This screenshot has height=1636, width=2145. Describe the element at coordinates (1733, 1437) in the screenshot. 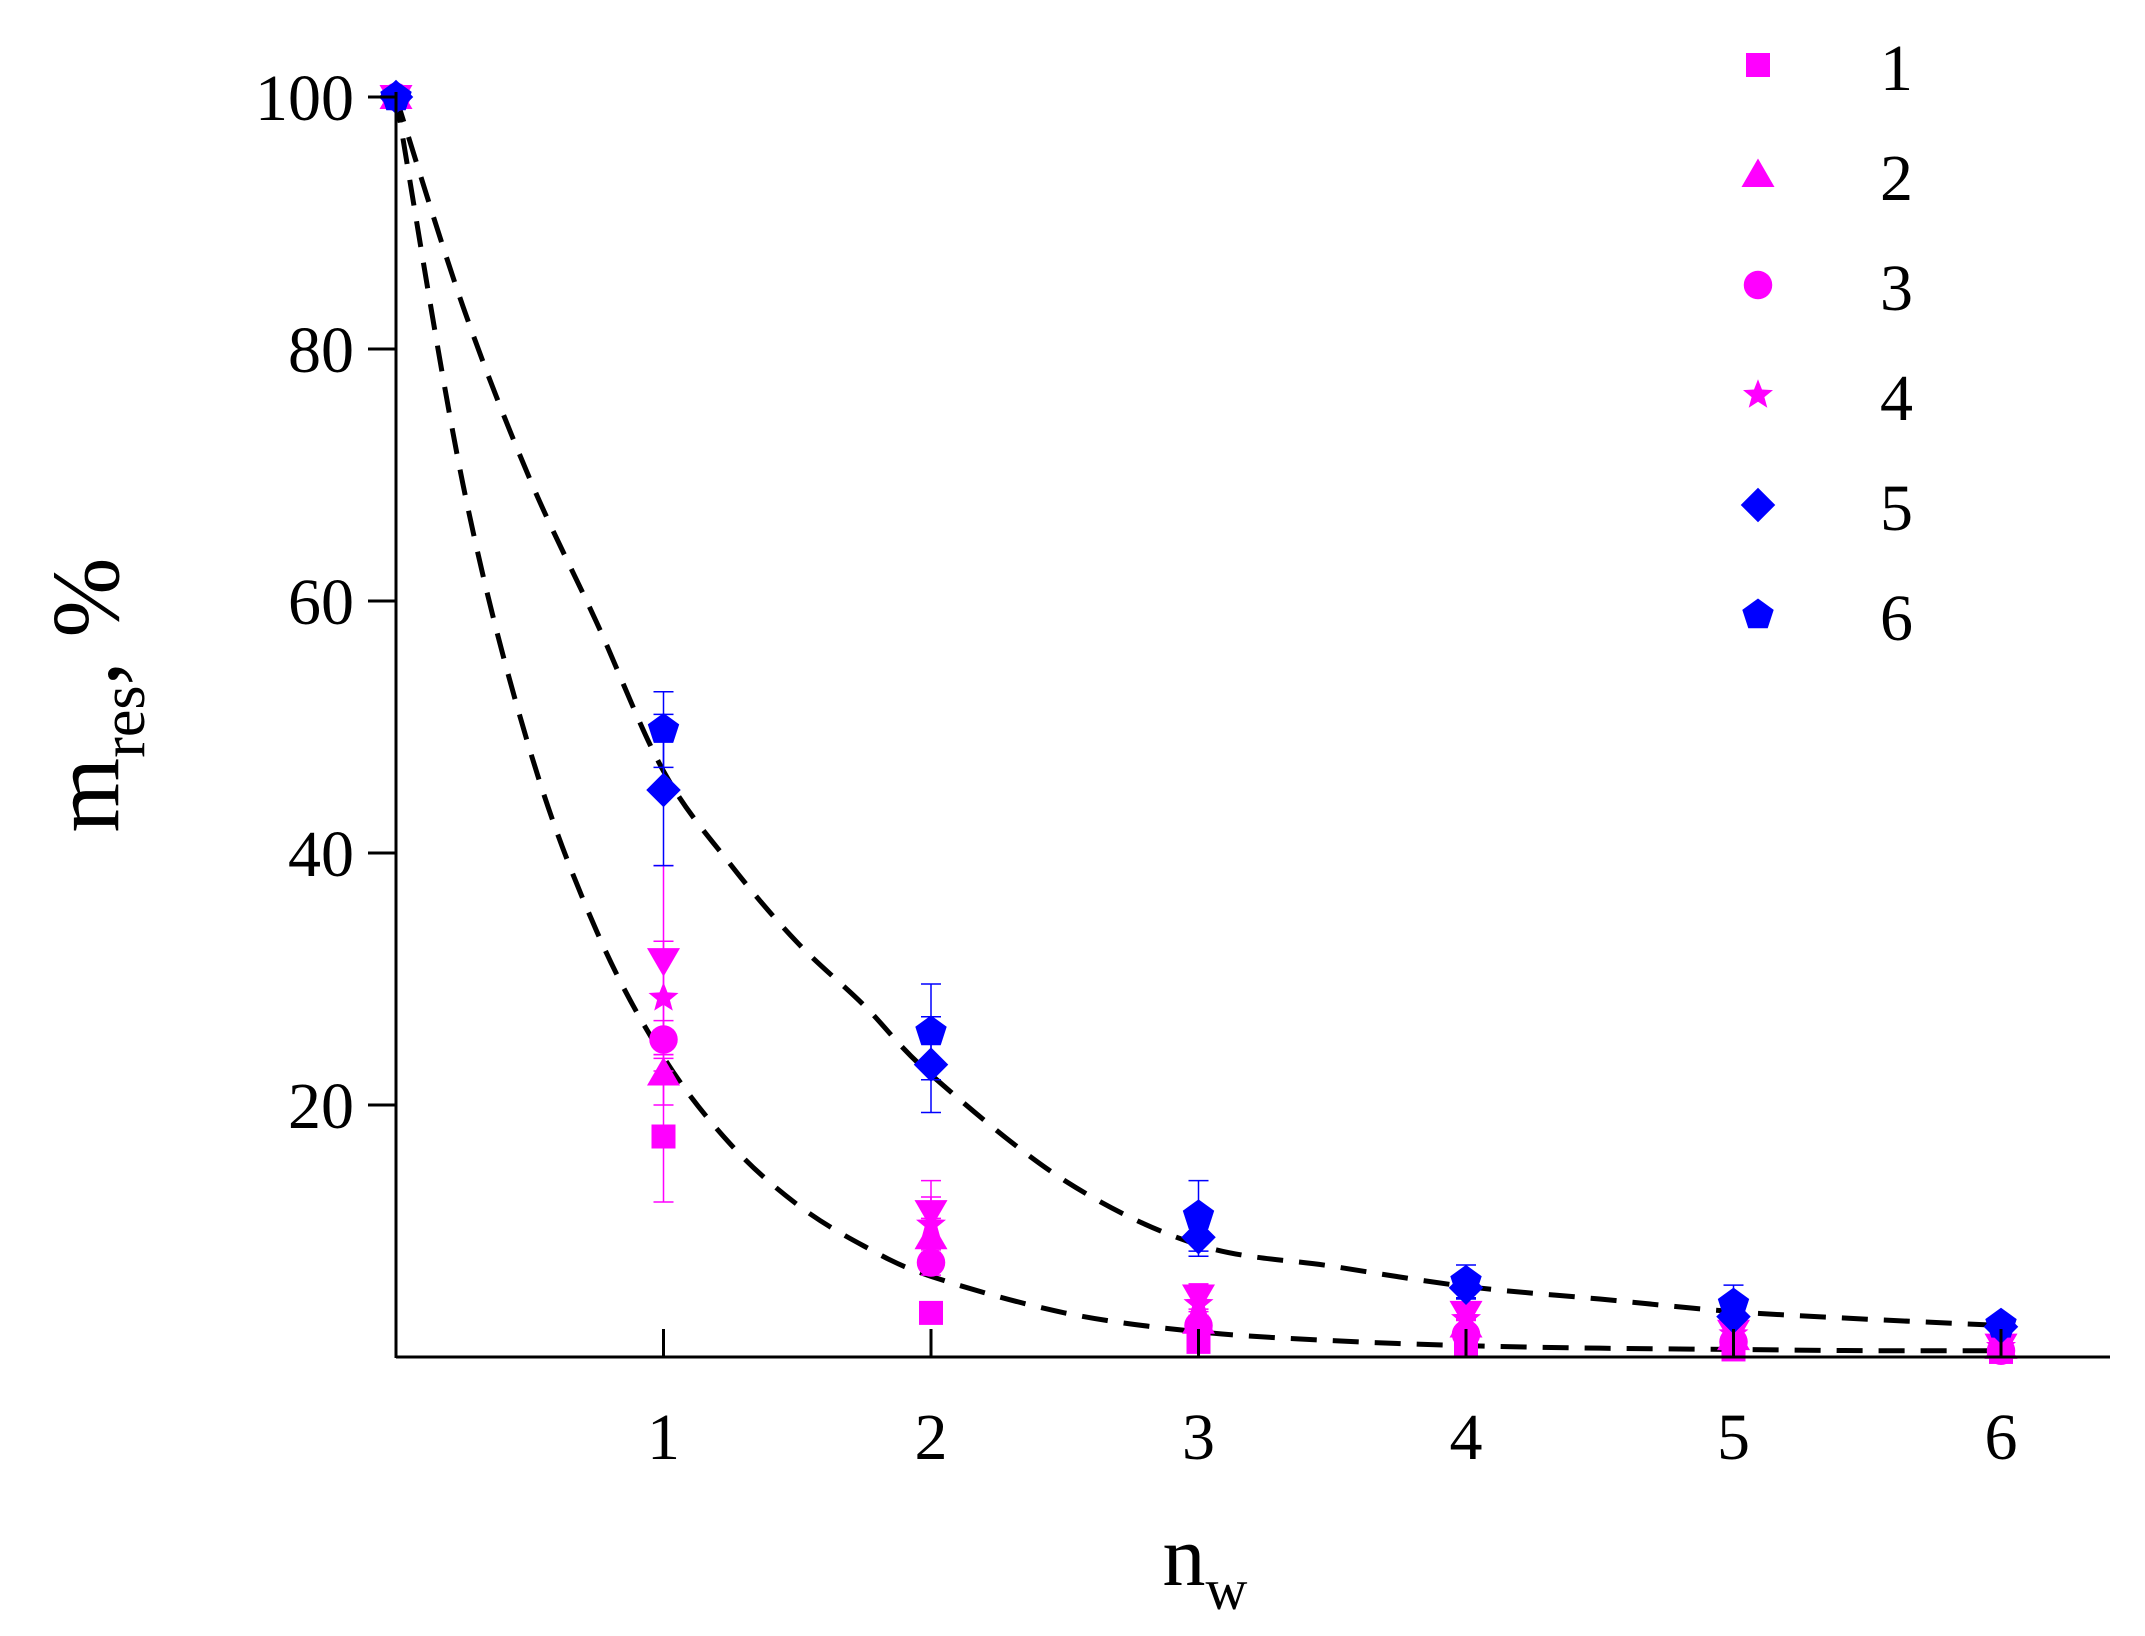

I see `x-tick-label: 5` at that location.